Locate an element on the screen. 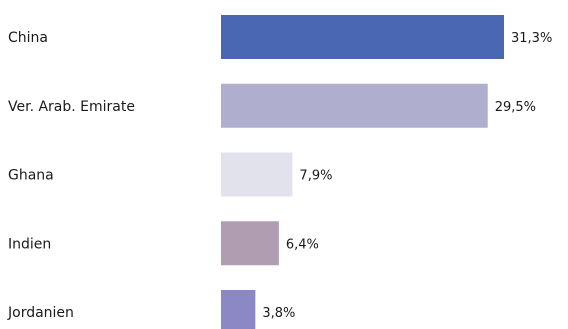 The width and height of the screenshot is (568, 329). category-label: China is located at coordinates (28, 38).